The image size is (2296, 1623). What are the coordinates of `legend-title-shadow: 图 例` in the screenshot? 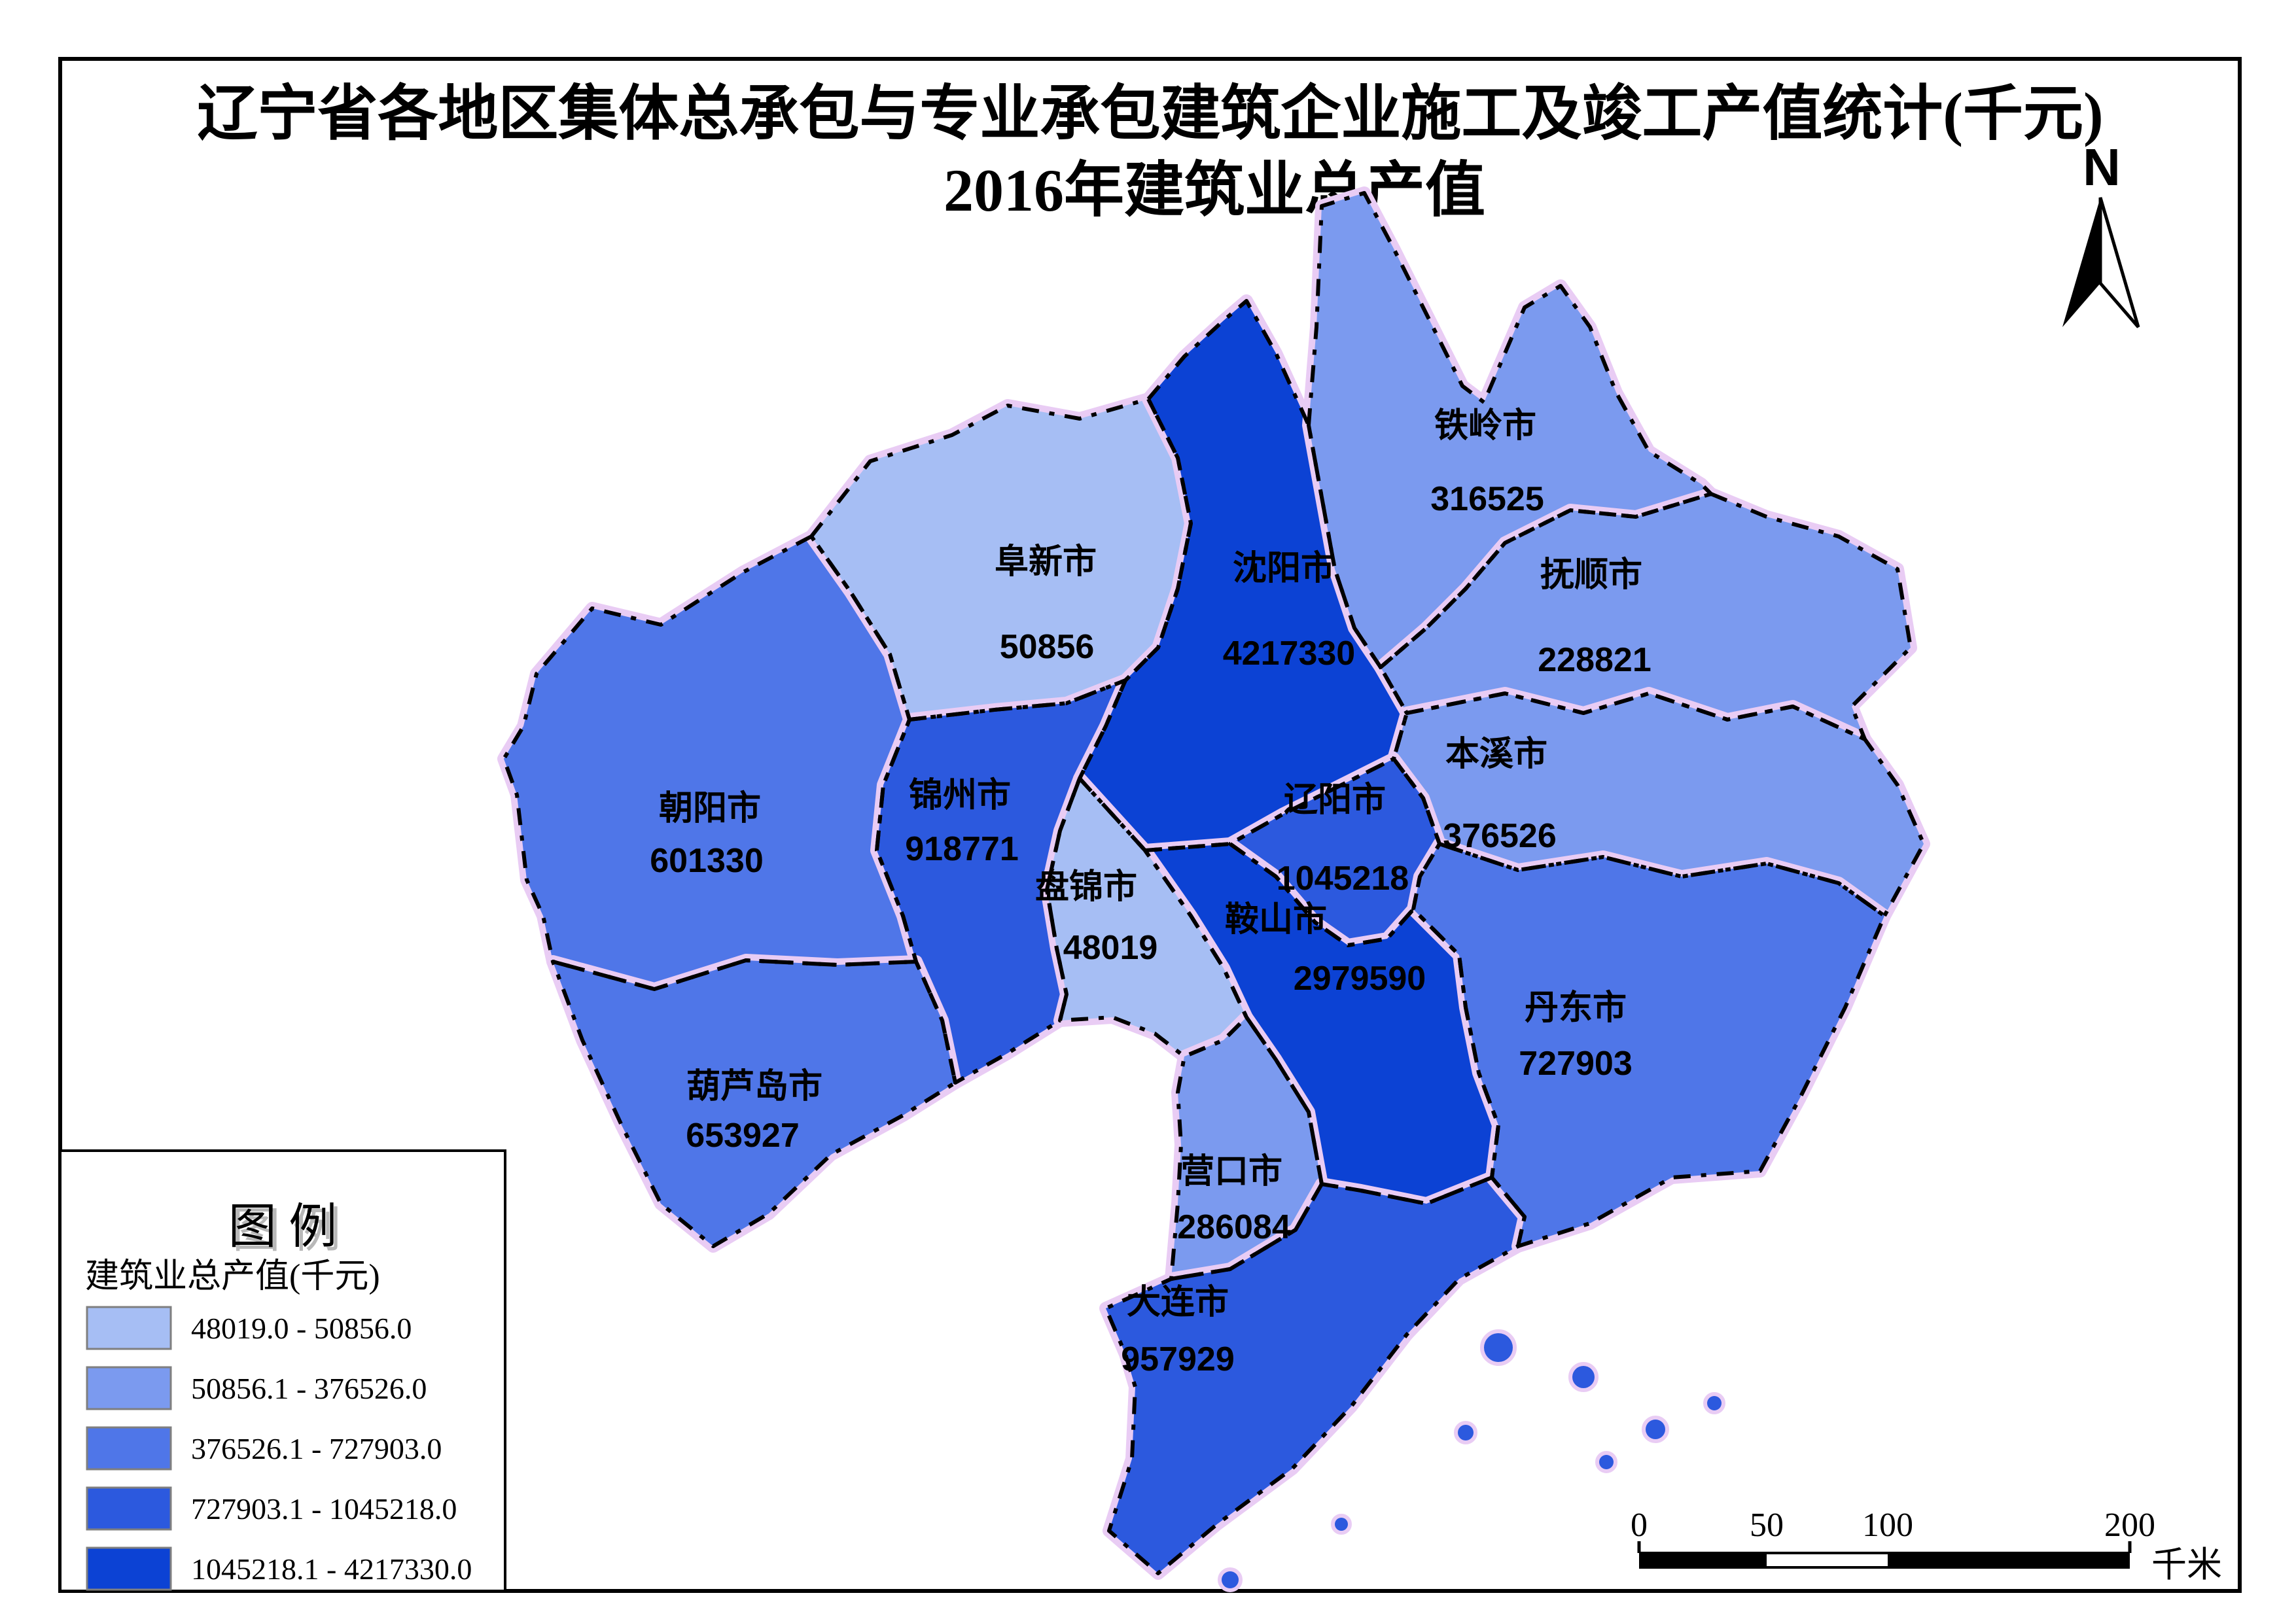 It's located at (287, 1231).